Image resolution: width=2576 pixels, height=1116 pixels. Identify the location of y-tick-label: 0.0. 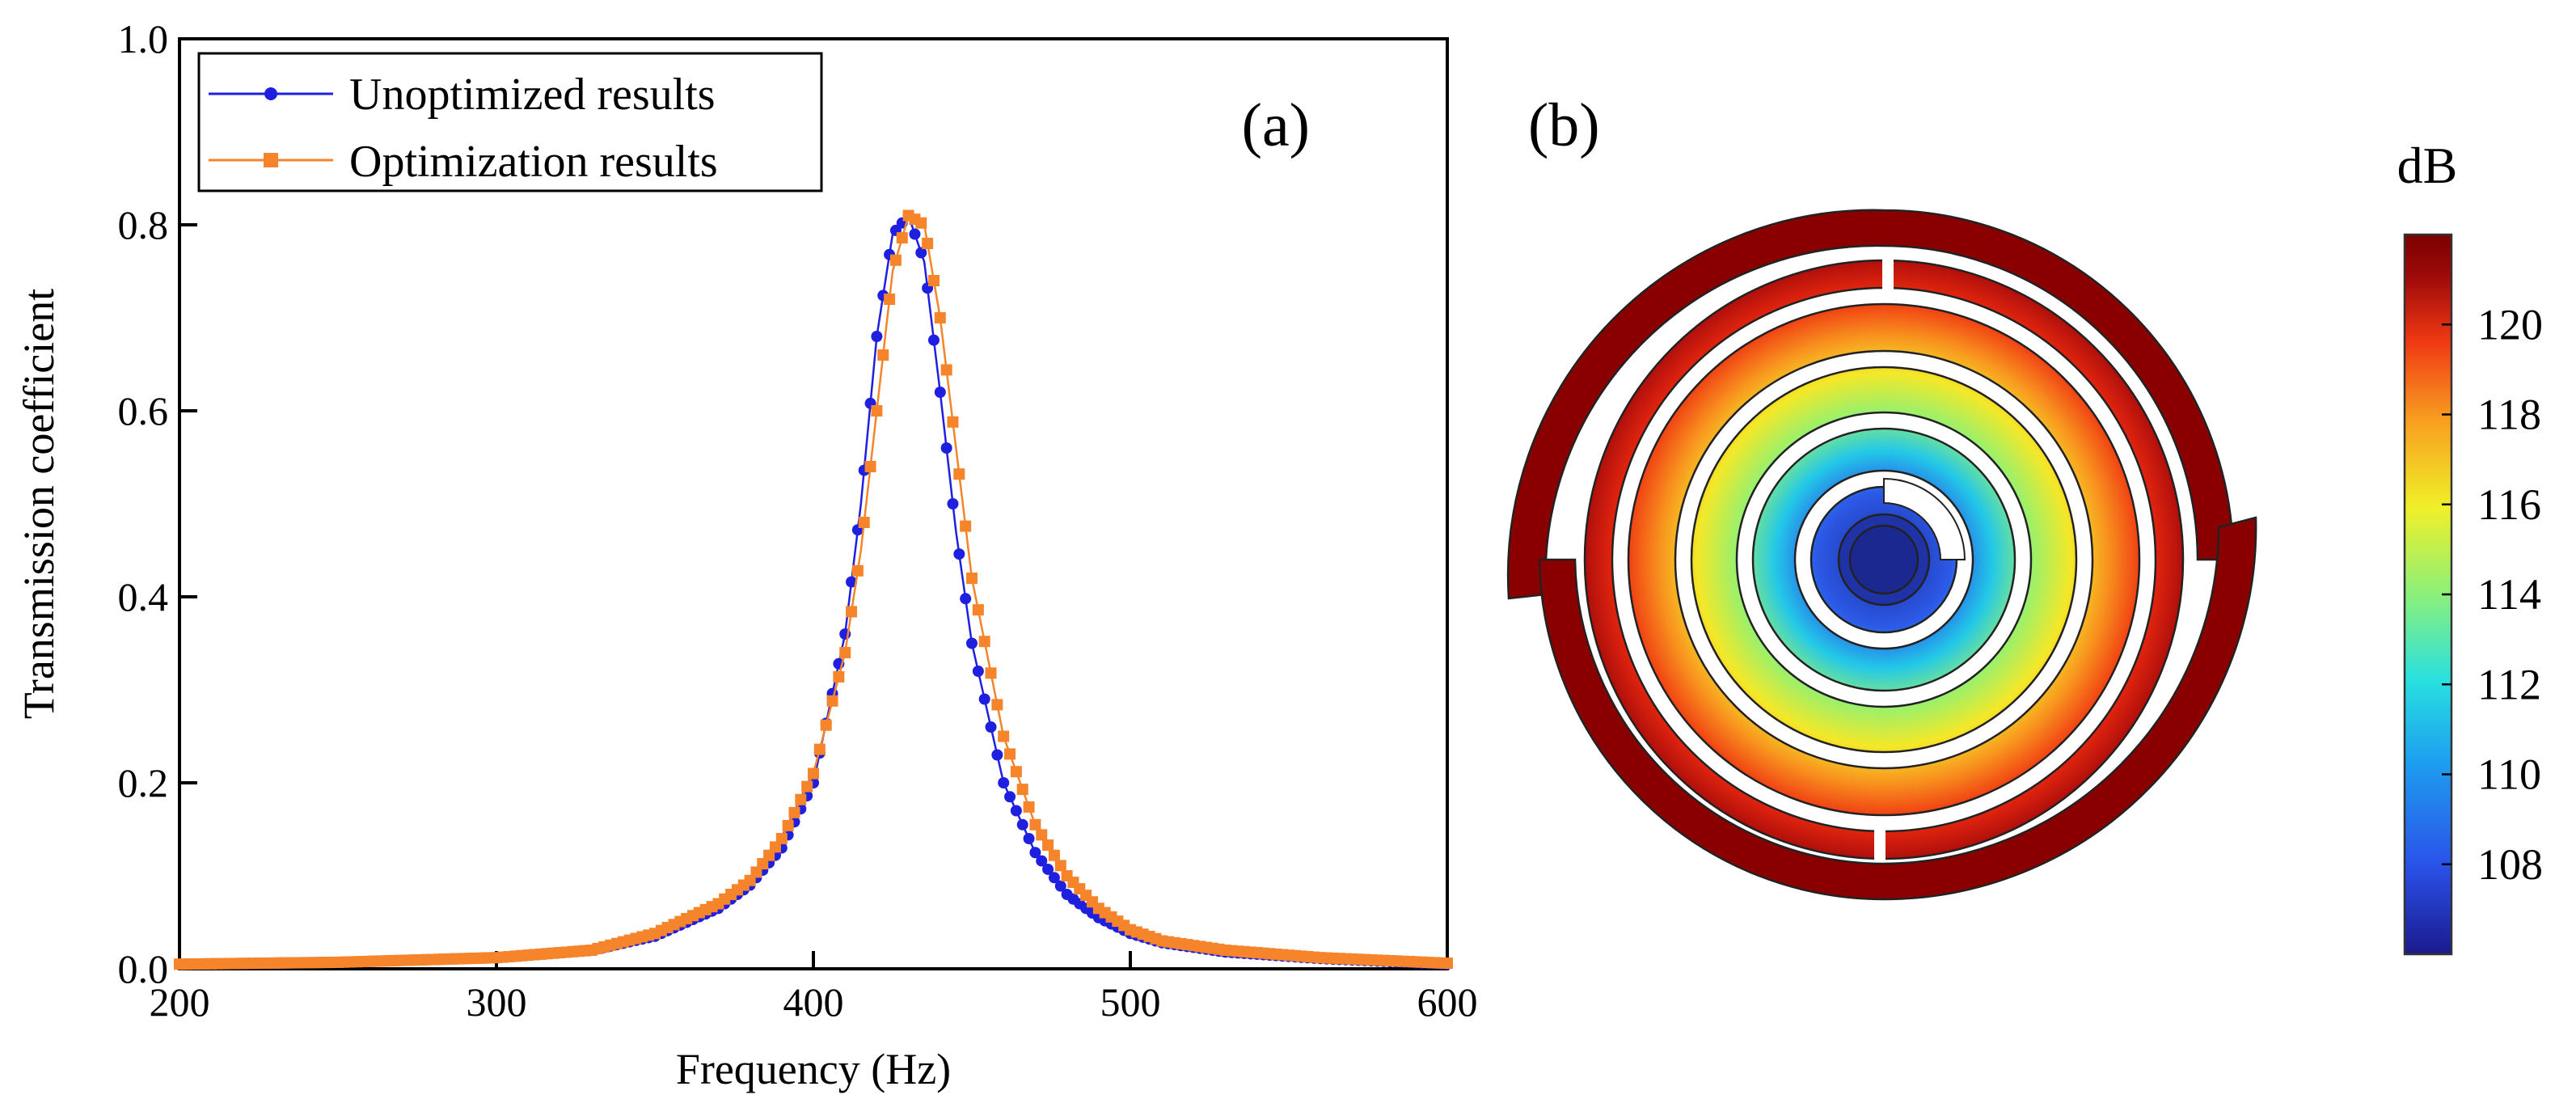
(143, 968).